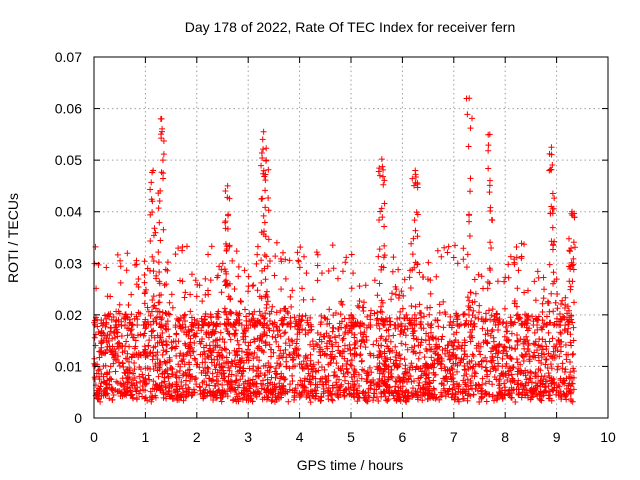 The width and height of the screenshot is (640, 480). I want to click on x-tick-label: 5, so click(351, 437).